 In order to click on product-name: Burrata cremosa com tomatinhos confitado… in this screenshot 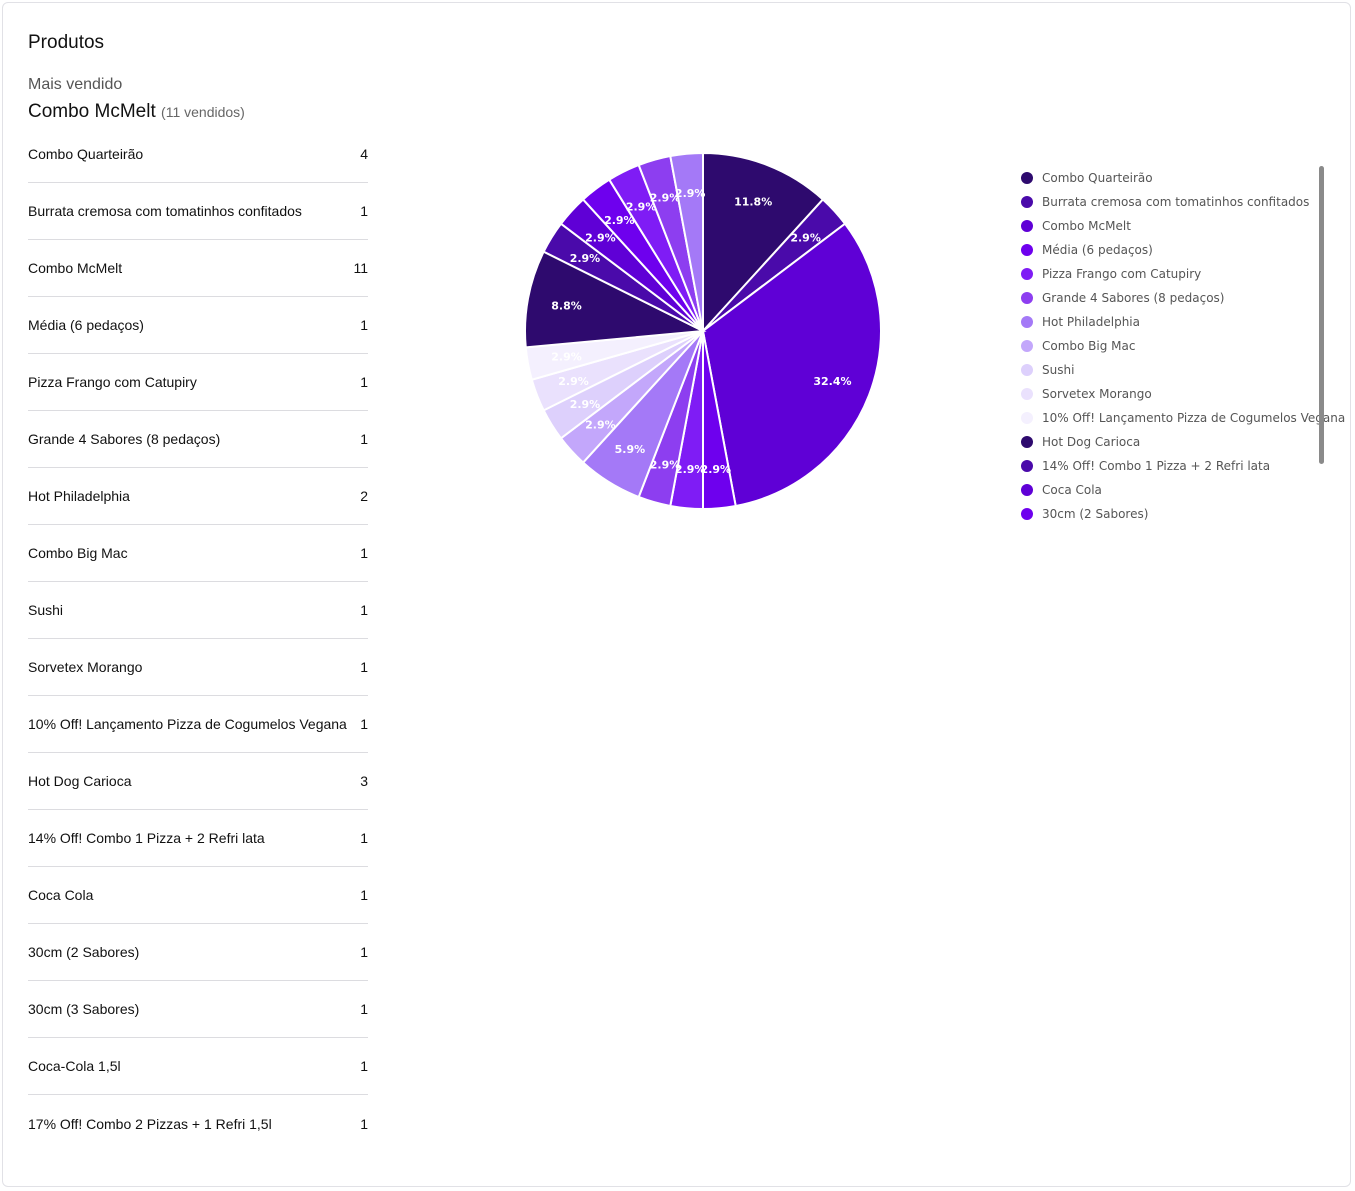, I will do `click(165, 211)`.